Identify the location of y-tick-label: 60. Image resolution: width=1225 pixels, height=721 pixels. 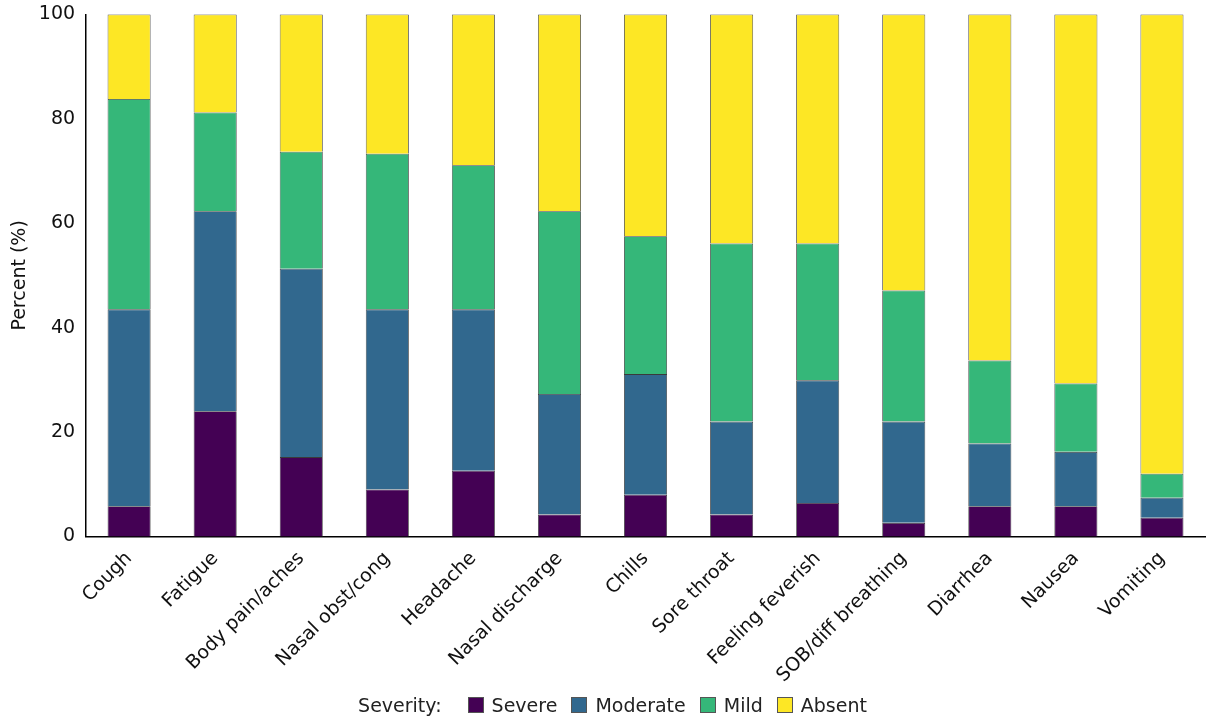
(63, 221).